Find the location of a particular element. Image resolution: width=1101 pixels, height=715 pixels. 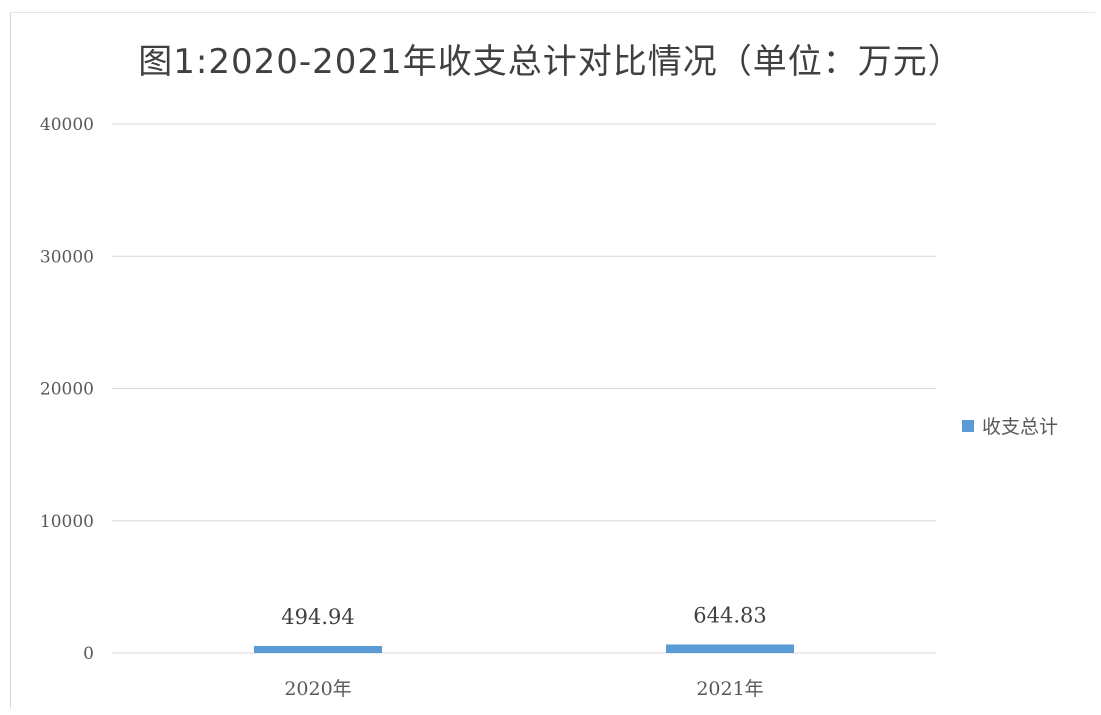

chart-legend: 收支总计 is located at coordinates (1010, 425).